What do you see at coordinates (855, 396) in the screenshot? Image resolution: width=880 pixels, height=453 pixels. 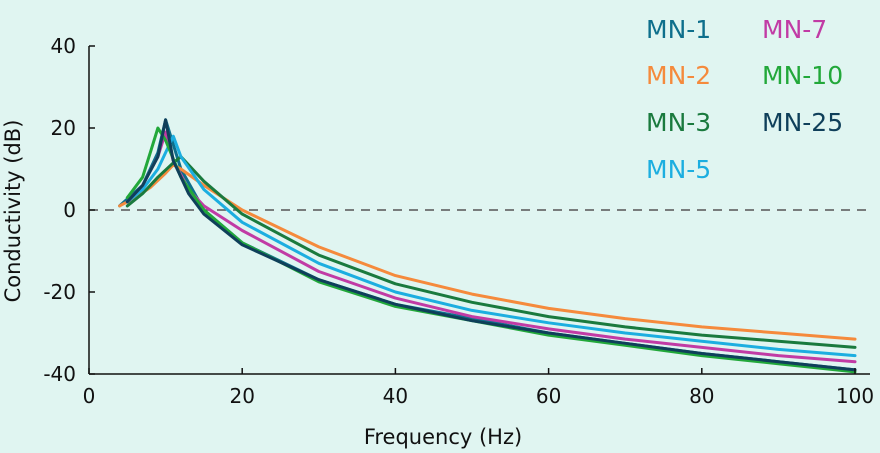 I see `x-tick-label: 100` at bounding box center [855, 396].